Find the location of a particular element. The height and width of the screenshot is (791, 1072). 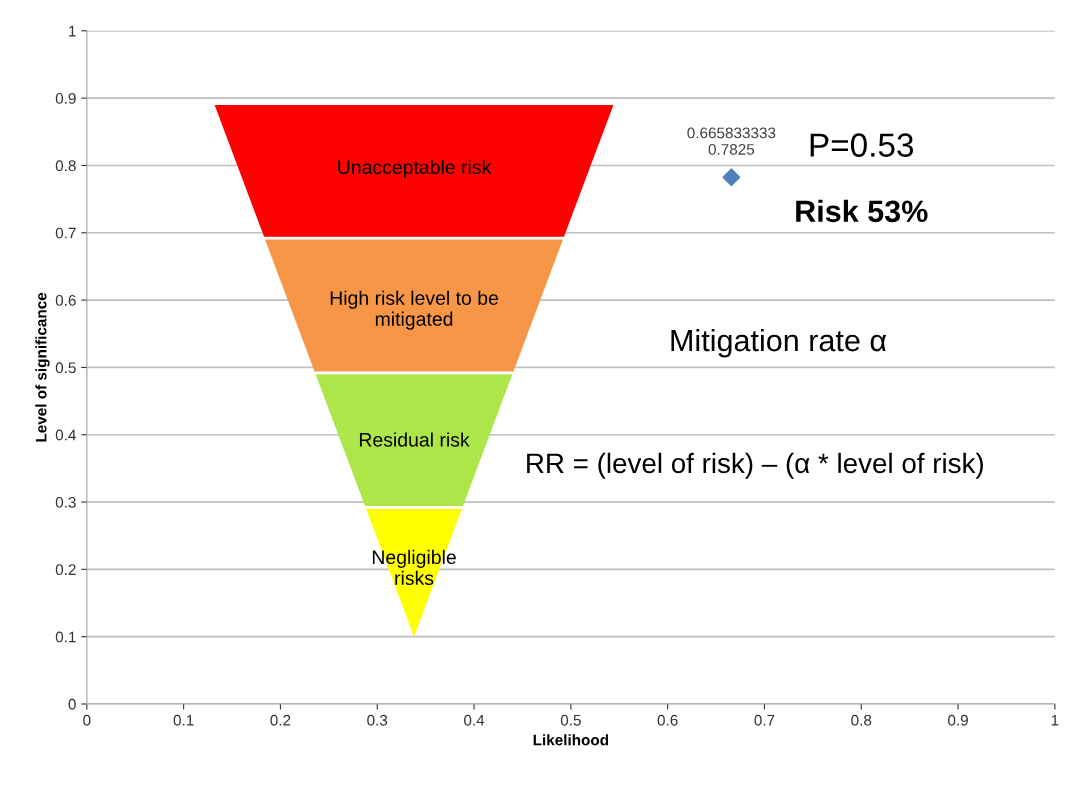

y-tick-label: 0.2 is located at coordinates (65, 570).